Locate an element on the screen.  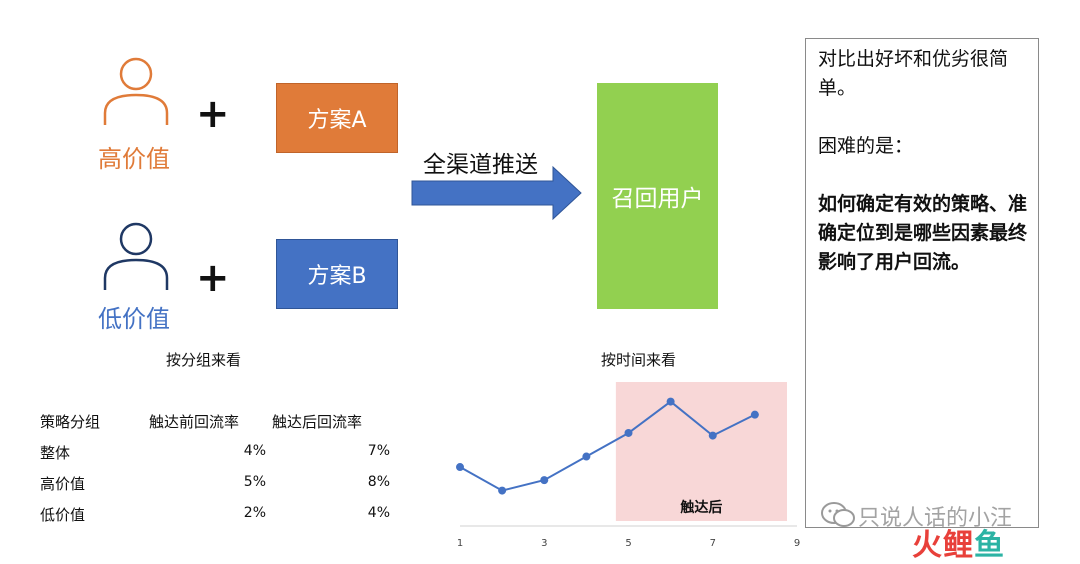
watermark-text: 只说人话的小汪 is located at coordinates (935, 518).